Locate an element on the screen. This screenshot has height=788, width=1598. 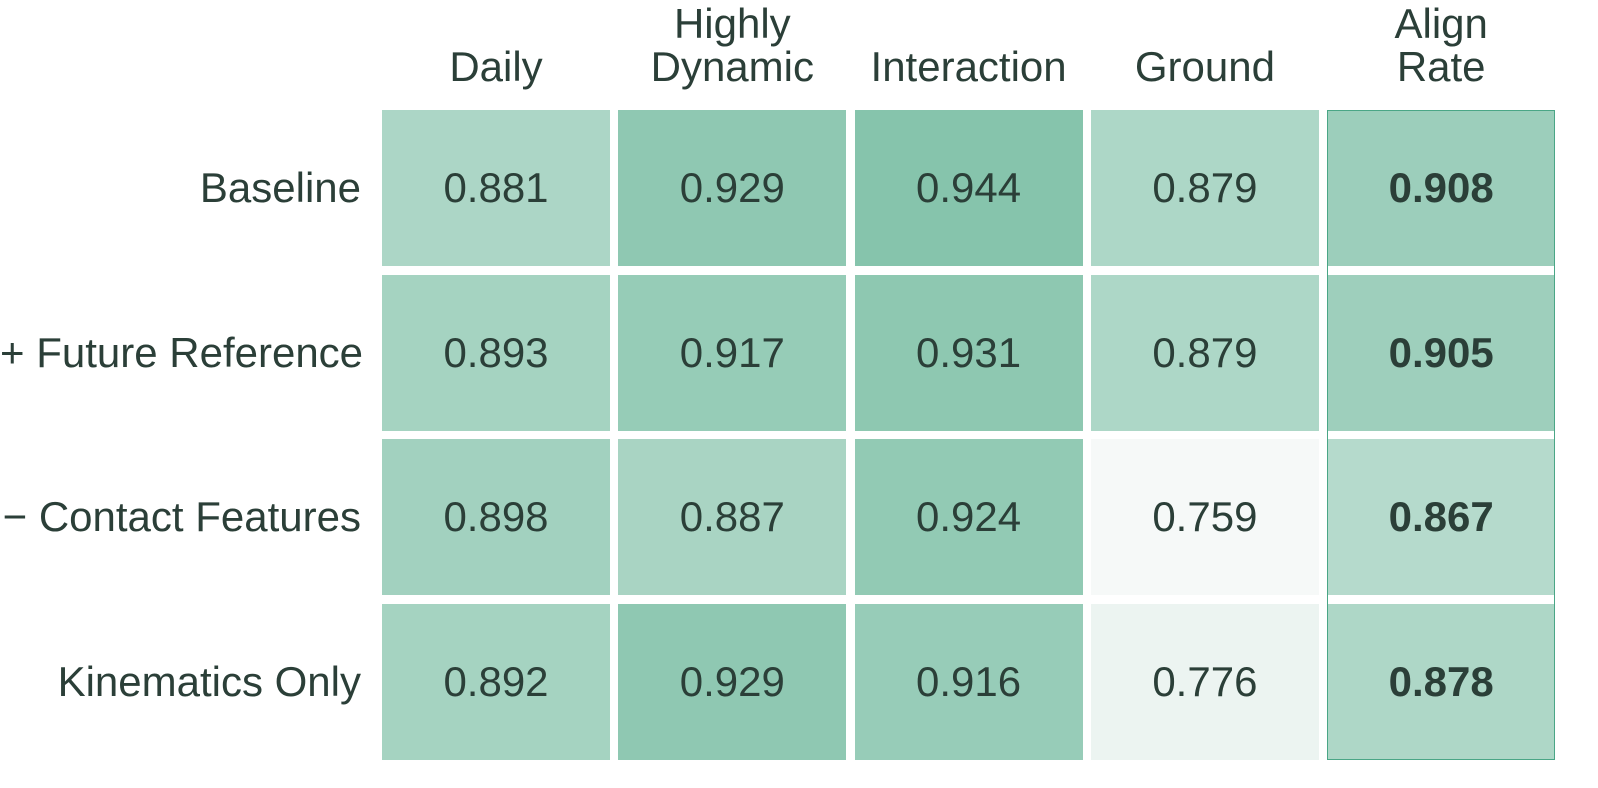
cell-value: 0.908 is located at coordinates (1441, 187).